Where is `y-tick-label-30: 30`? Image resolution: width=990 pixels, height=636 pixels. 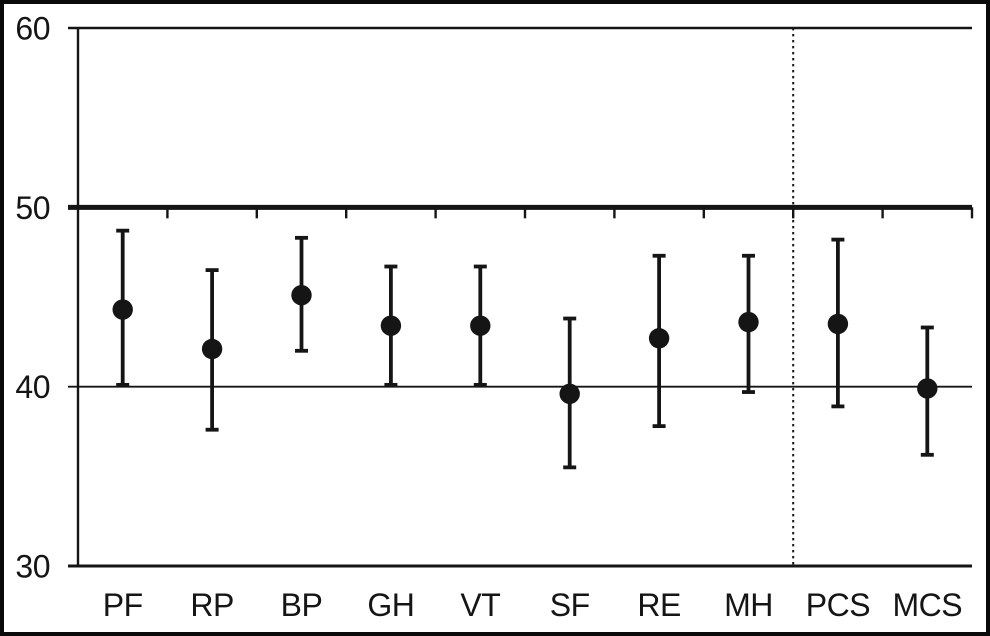 y-tick-label-30: 30 is located at coordinates (32, 567).